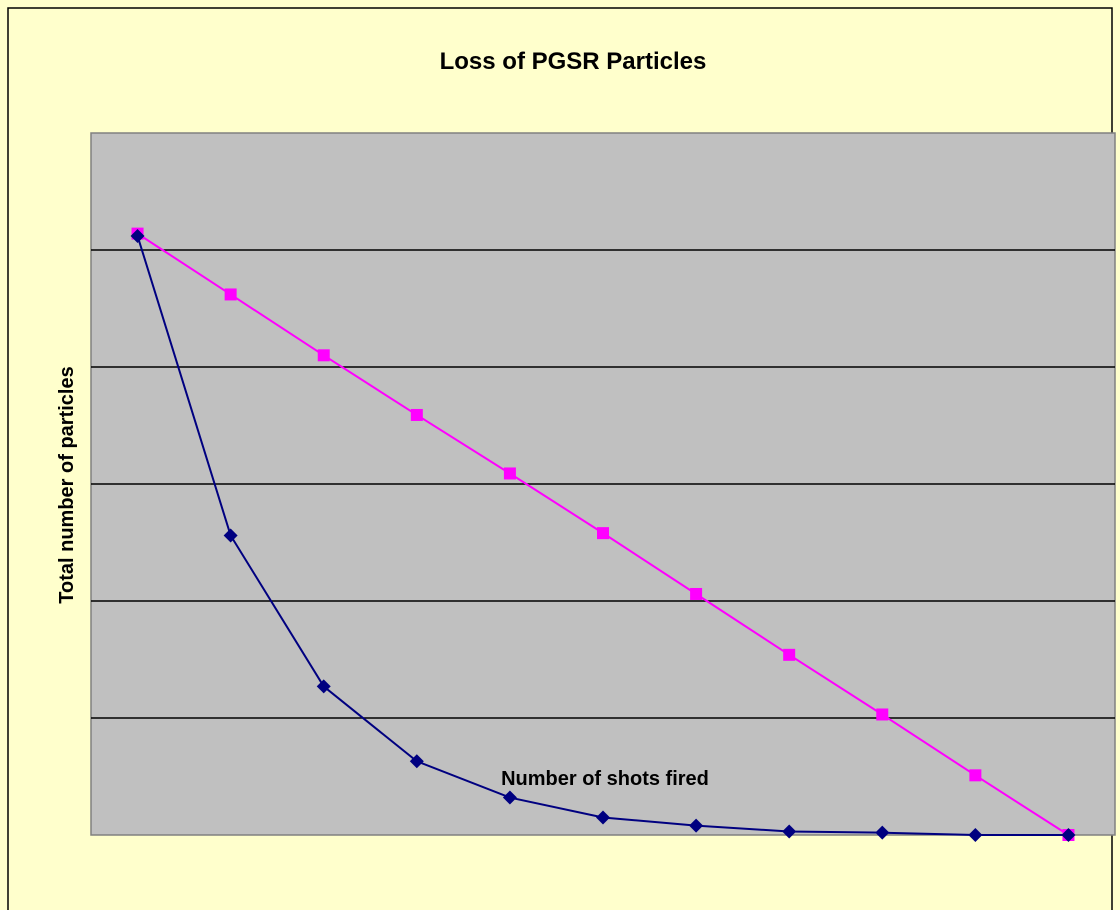  What do you see at coordinates (605, 779) in the screenshot?
I see `x-axis-label: Number of shots fired` at bounding box center [605, 779].